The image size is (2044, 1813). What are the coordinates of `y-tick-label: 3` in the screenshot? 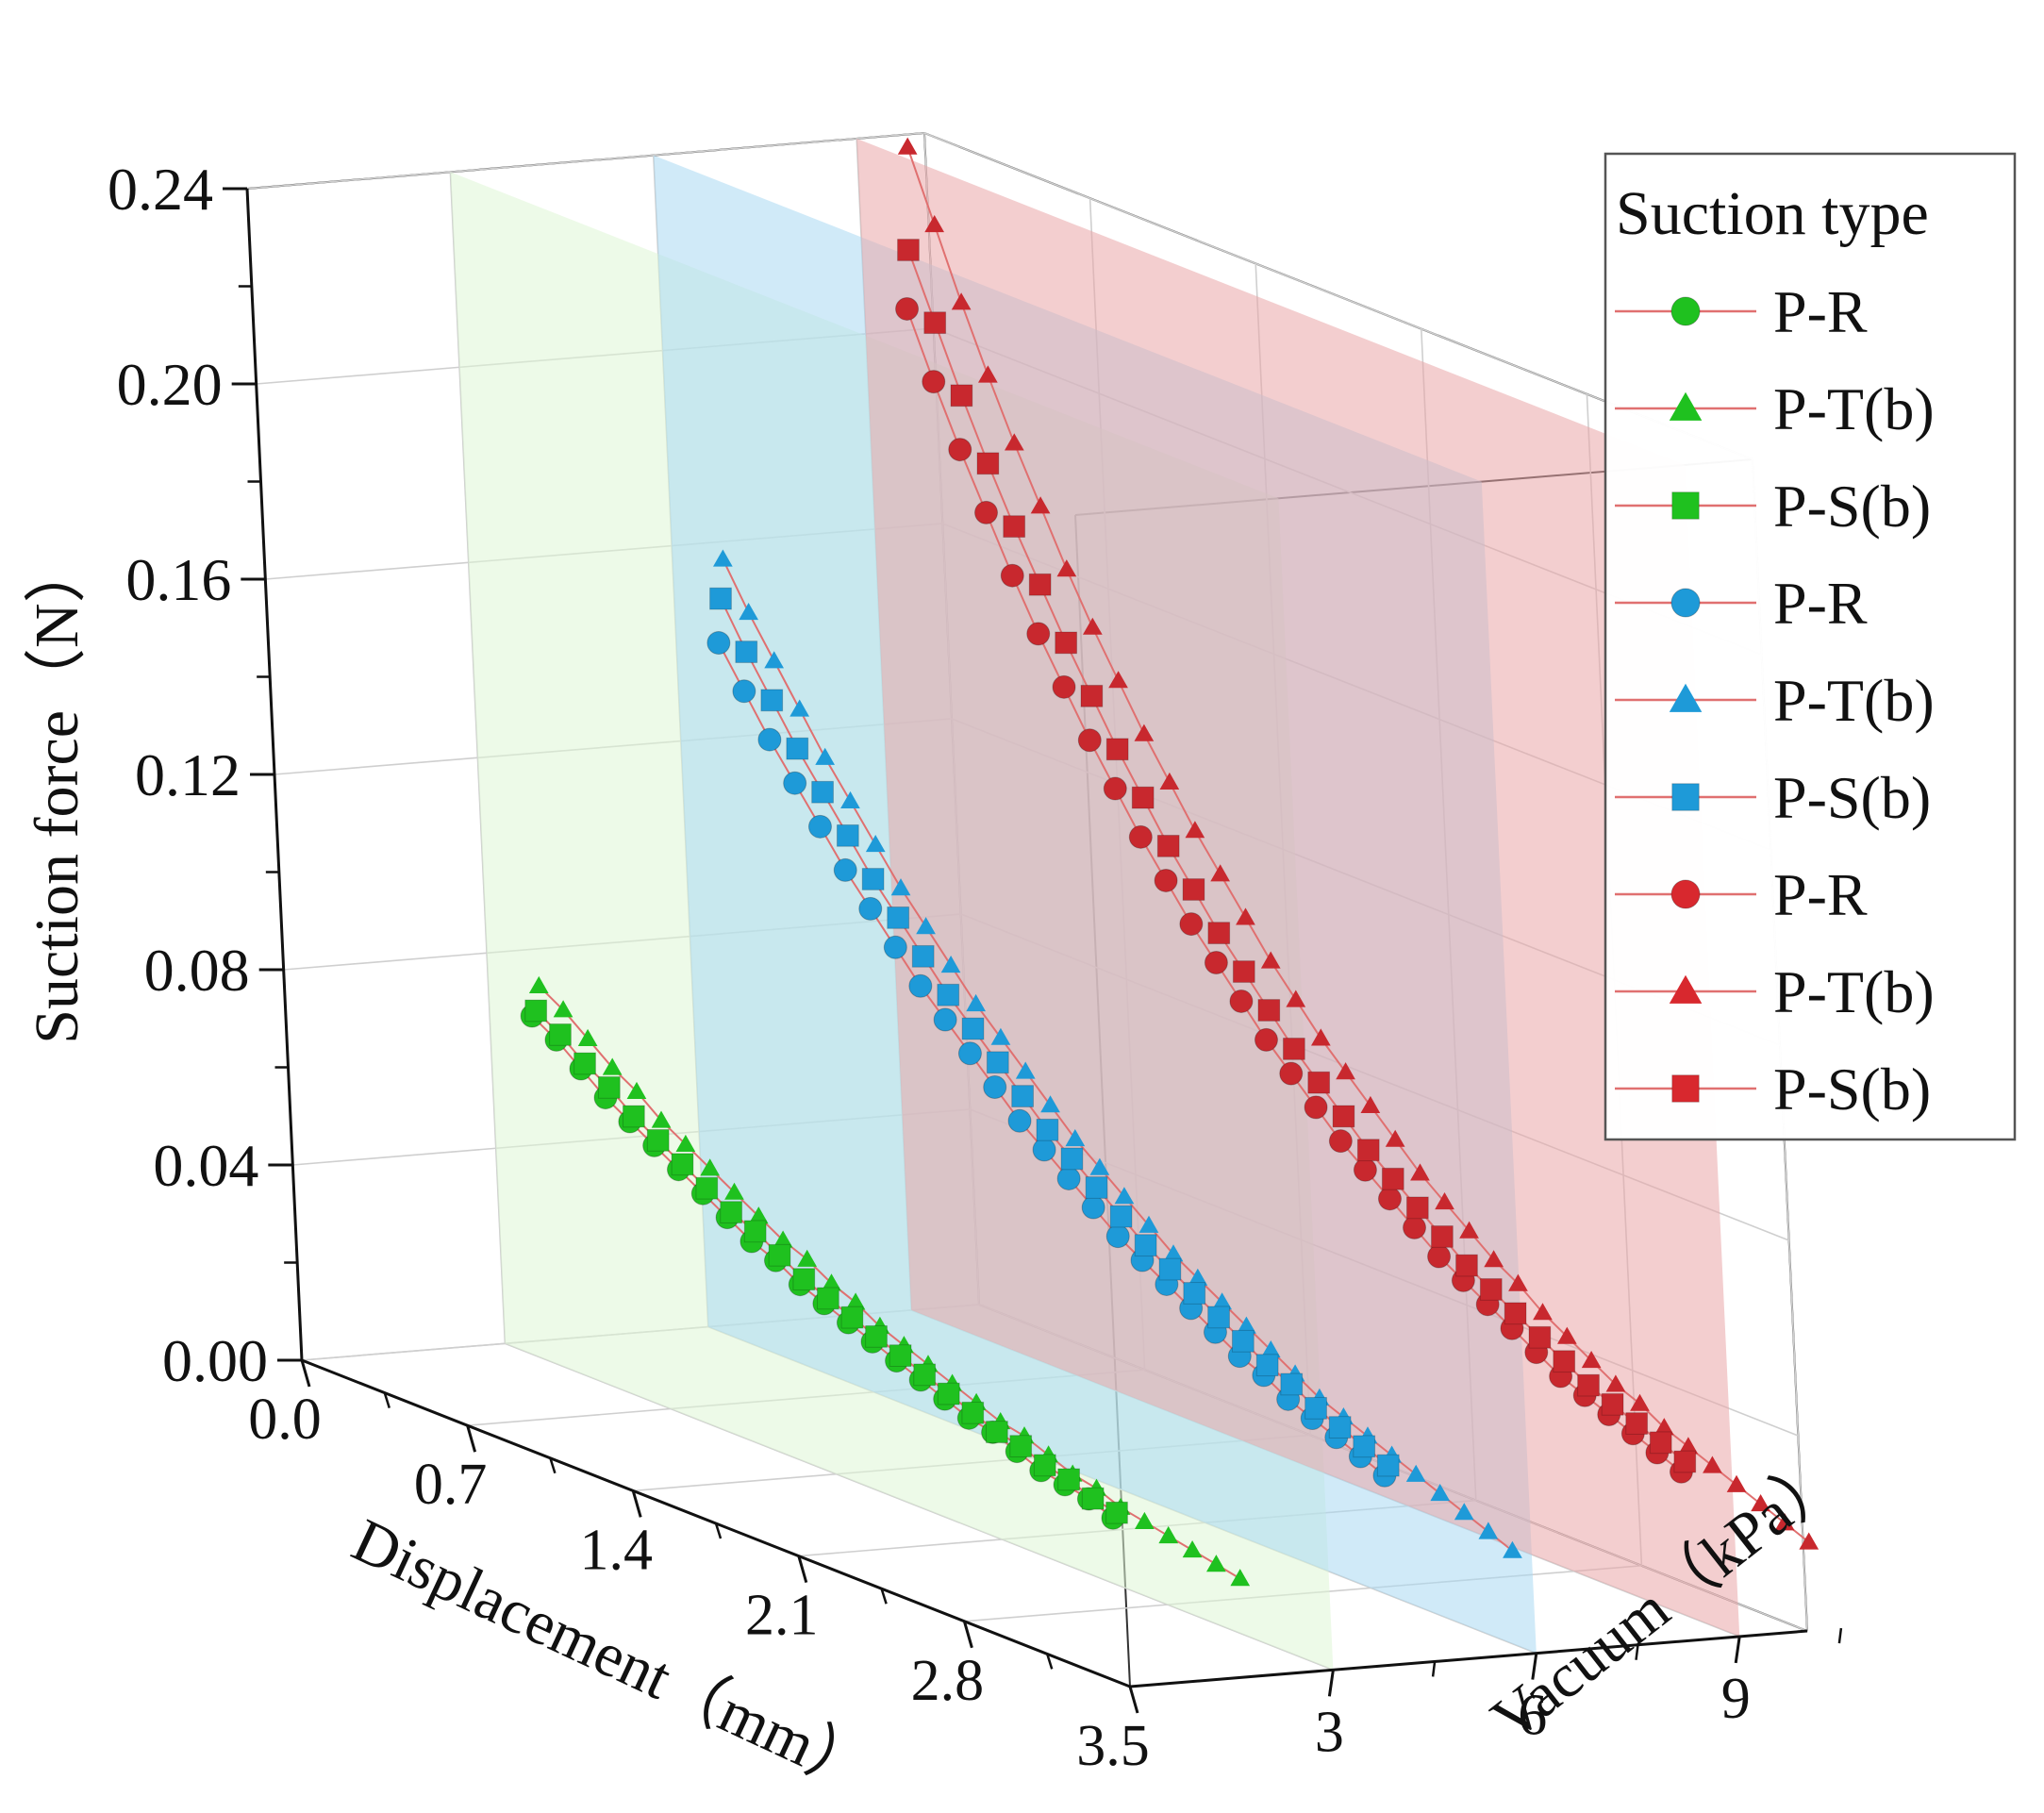 It's located at (1330, 1732).